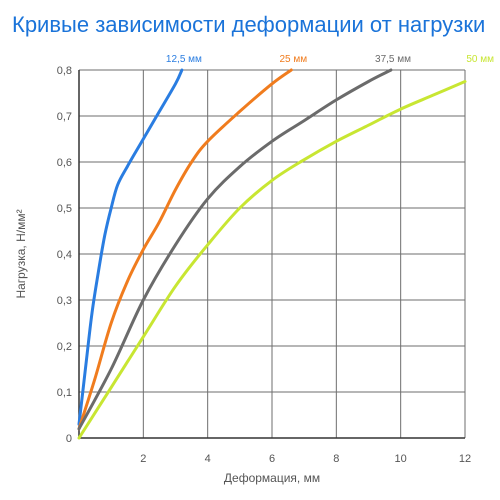 This screenshot has width=500, height=500. What do you see at coordinates (401, 459) in the screenshot?
I see `x-tick-label: 10` at bounding box center [401, 459].